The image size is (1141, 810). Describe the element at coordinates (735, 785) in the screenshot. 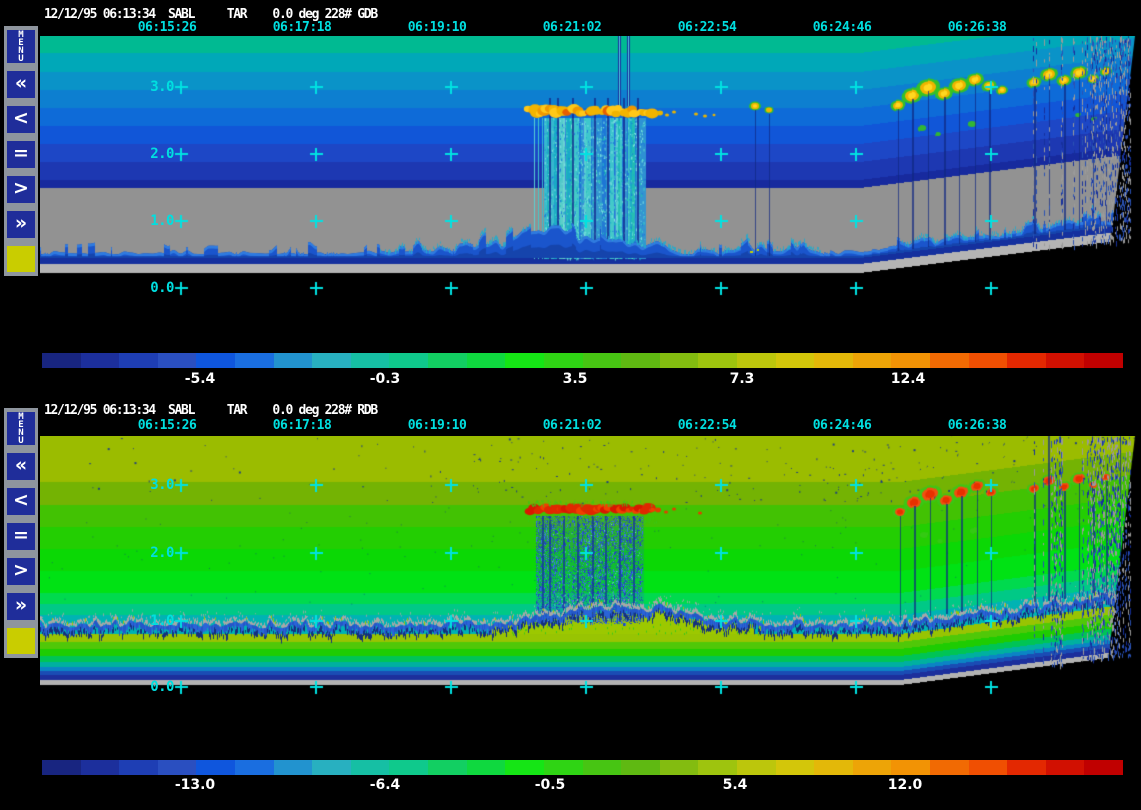

I see `colorbar-scale-label: 5.4` at that location.